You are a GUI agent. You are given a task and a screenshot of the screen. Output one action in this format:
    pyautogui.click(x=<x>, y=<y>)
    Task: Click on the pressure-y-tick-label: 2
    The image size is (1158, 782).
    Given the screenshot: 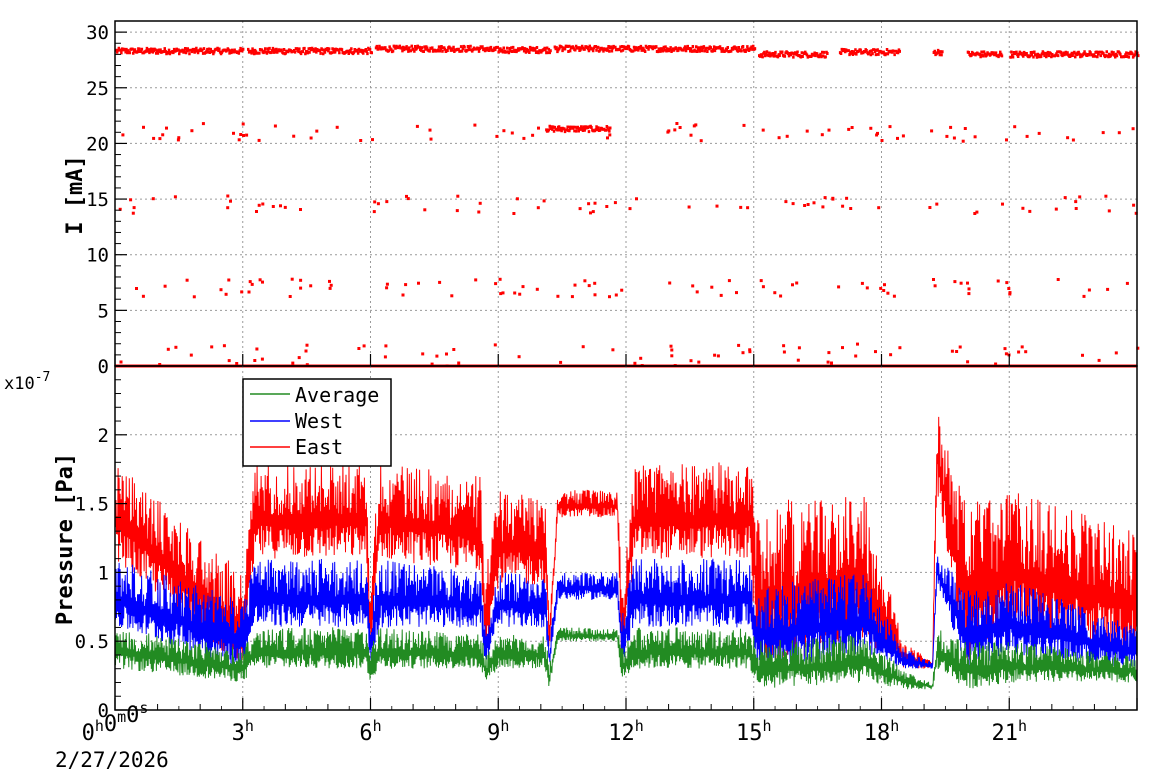 What is the action you would take?
    pyautogui.click(x=103, y=436)
    